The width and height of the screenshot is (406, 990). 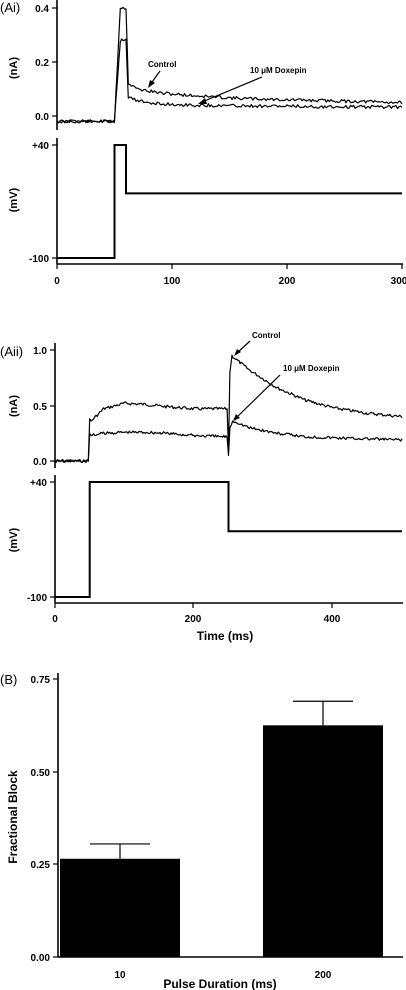 What do you see at coordinates (14, 539) in the screenshot?
I see `y-axis-label-voltage-aii: (mV)` at bounding box center [14, 539].